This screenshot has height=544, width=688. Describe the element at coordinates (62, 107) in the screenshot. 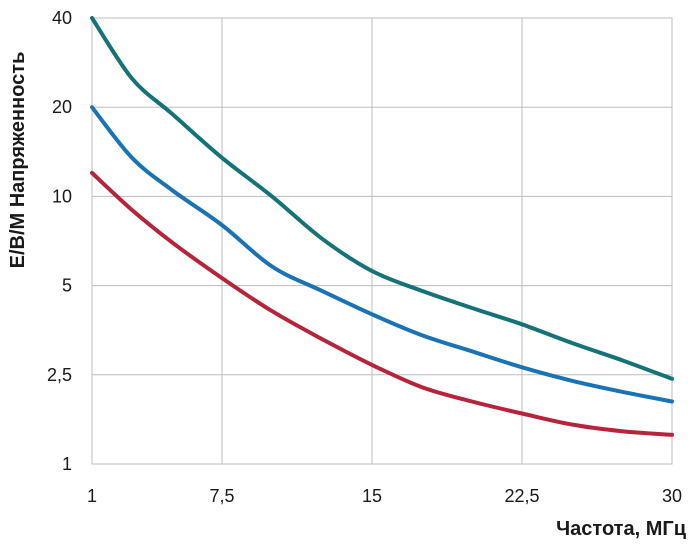

I see `y-tick-label: 20` at that location.